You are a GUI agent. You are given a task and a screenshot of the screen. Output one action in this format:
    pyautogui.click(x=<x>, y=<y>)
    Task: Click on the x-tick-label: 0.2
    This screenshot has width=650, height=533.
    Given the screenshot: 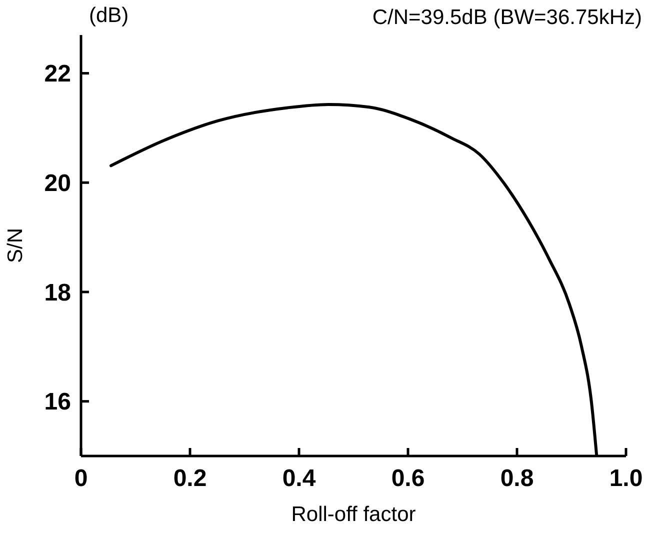 What is the action you would take?
    pyautogui.click(x=190, y=478)
    